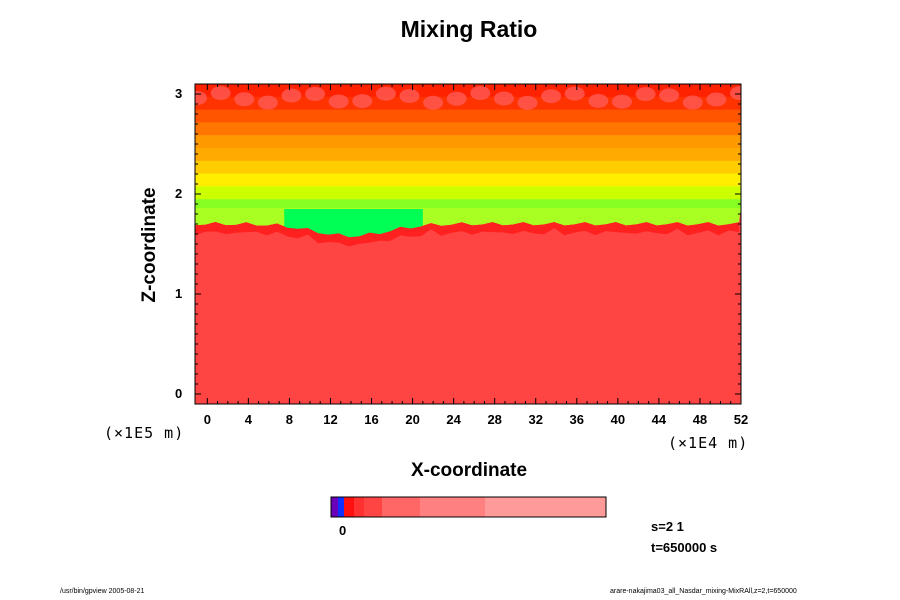 The height and width of the screenshot is (600, 900). Describe the element at coordinates (207, 419) in the screenshot. I see `x-tick-label: 0` at that location.